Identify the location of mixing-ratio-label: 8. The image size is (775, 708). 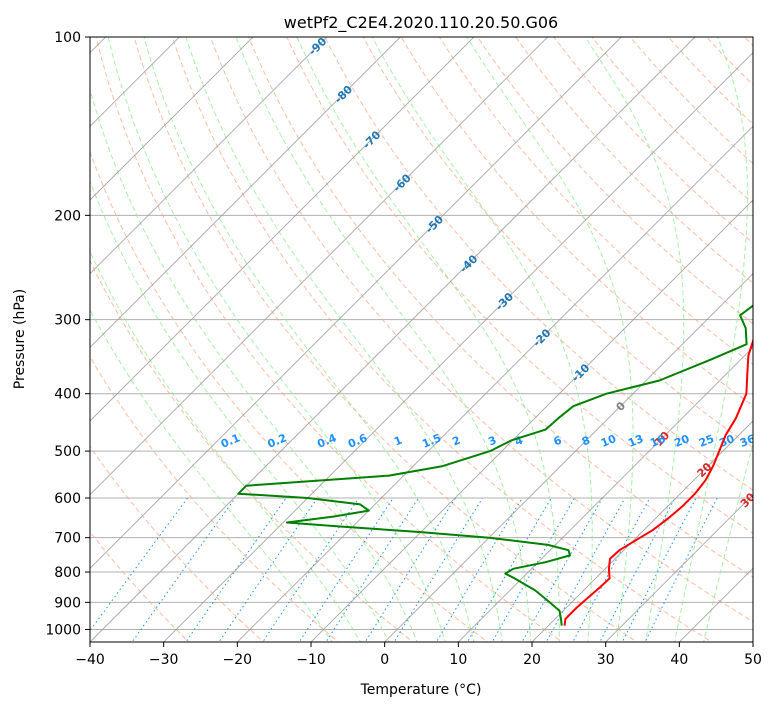
(586, 441).